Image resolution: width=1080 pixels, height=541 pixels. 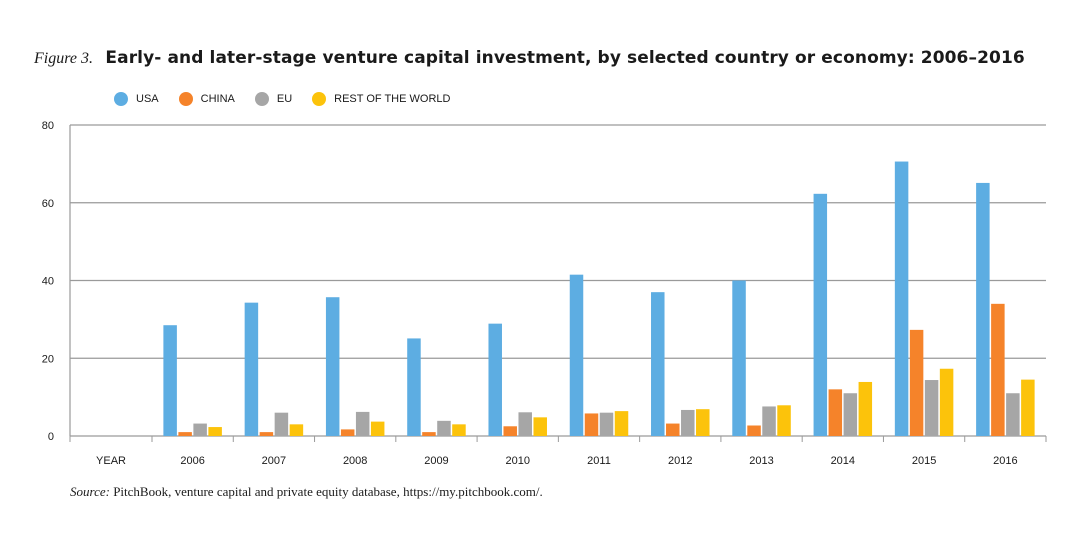 I want to click on x-tick-label: 2014, so click(x=843, y=461).